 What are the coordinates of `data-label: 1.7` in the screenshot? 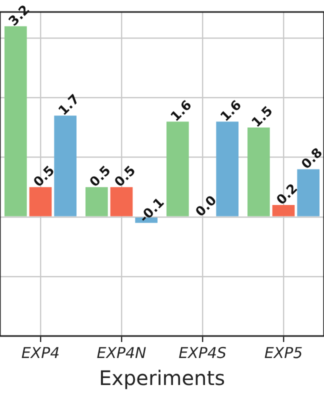 It's located at (69, 105).